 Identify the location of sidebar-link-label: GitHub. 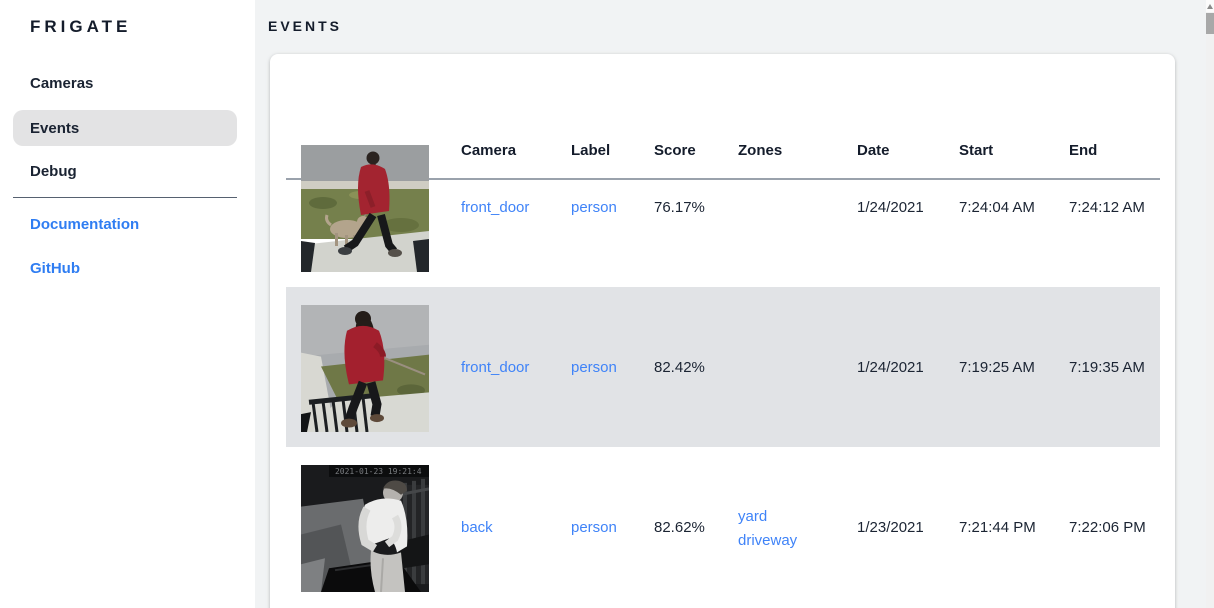
(55, 268).